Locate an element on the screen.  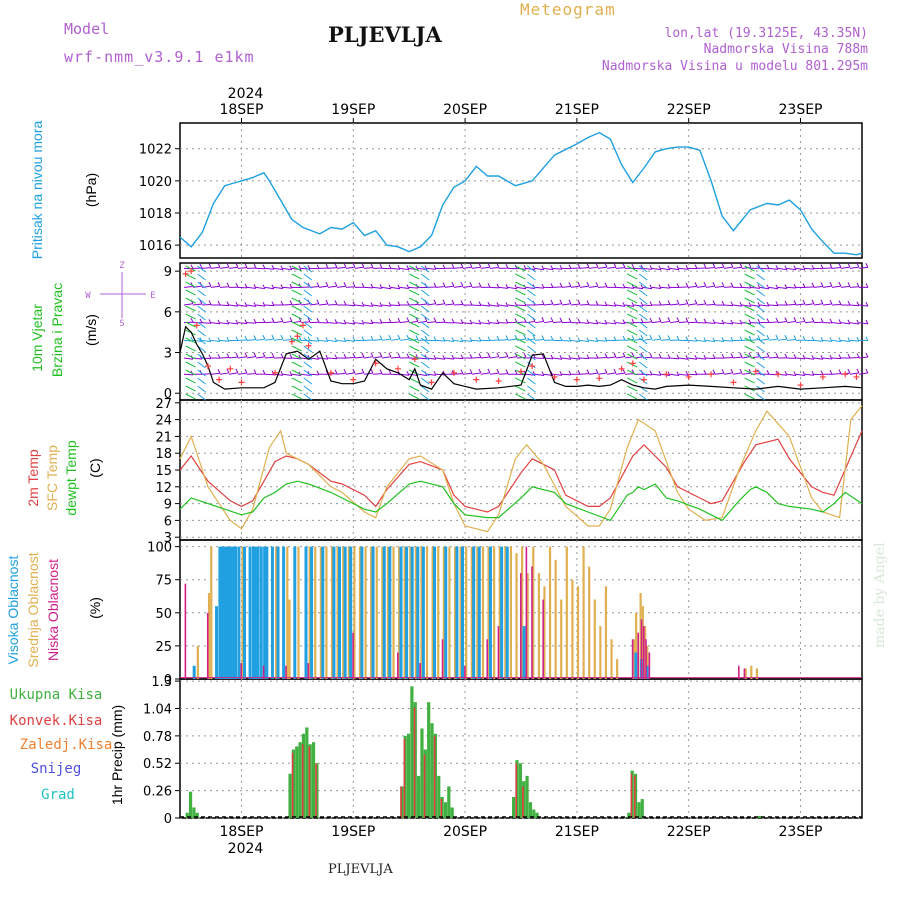
day-label-bottom: 18SEP is located at coordinates (241, 832).